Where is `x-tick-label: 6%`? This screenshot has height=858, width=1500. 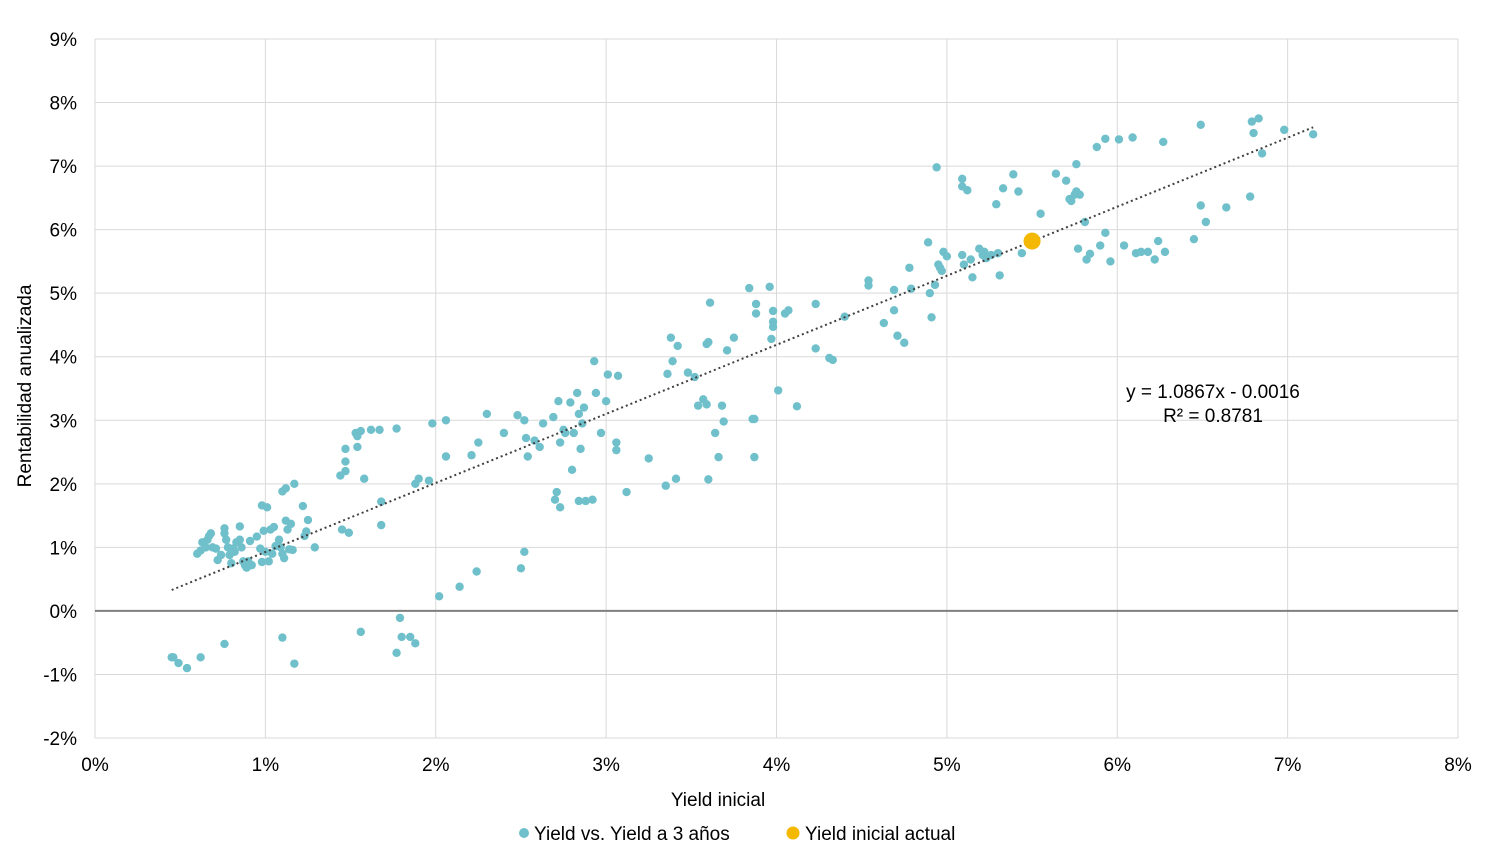 x-tick-label: 6% is located at coordinates (1118, 765).